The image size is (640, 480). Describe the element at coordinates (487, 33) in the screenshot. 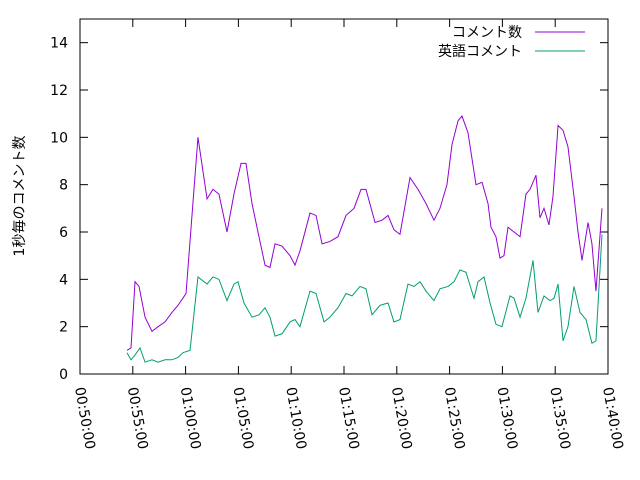

I see `legend-label: コメント数` at that location.